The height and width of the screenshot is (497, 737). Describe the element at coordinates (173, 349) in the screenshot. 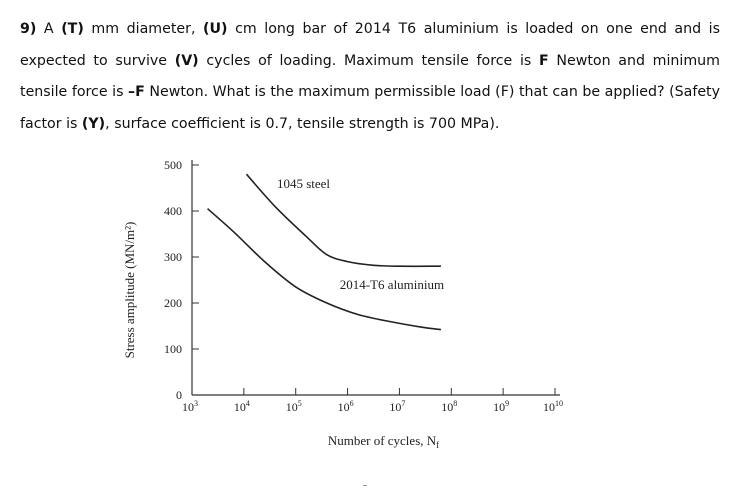

I see `y-tick-label: 100` at that location.